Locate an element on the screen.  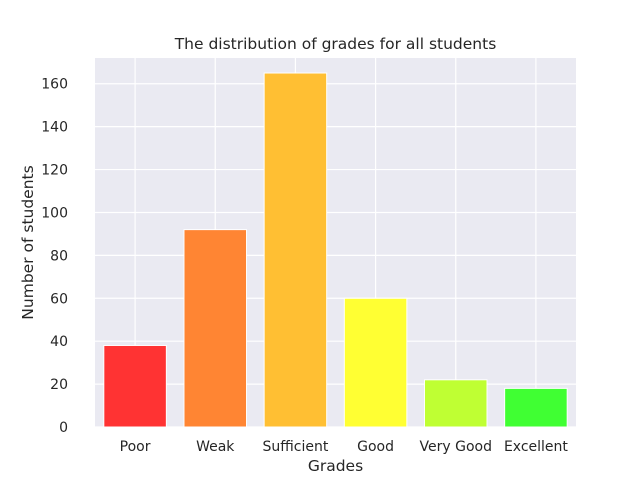
y-axis-label: Number of students is located at coordinates (28, 242).